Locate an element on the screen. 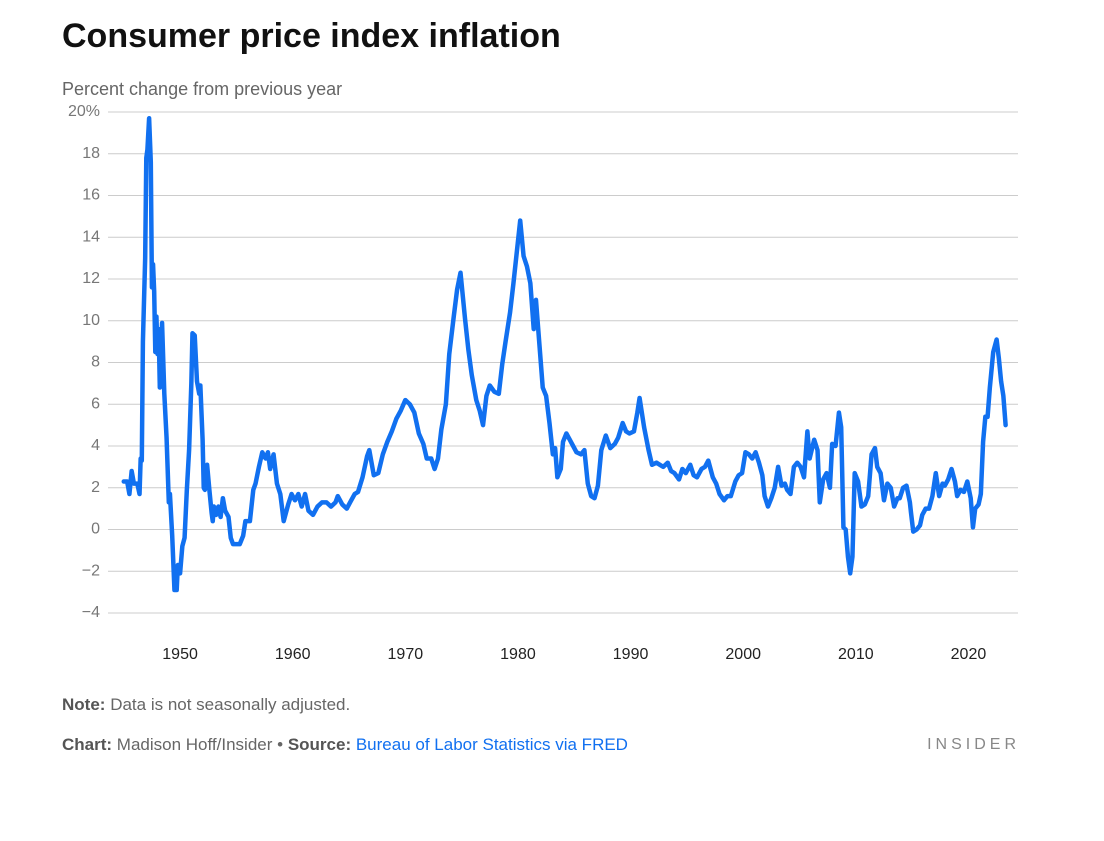 The width and height of the screenshot is (1104, 841). x-tick-label: 2010 is located at coordinates (856, 654).